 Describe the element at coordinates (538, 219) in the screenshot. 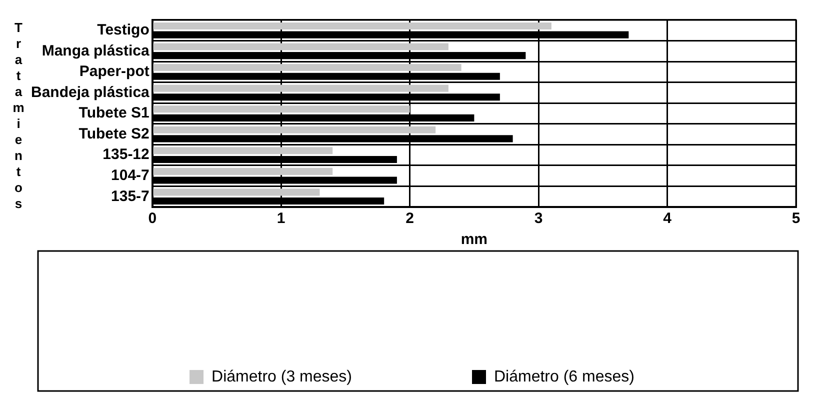

I see `x-tick-label: 3` at that location.